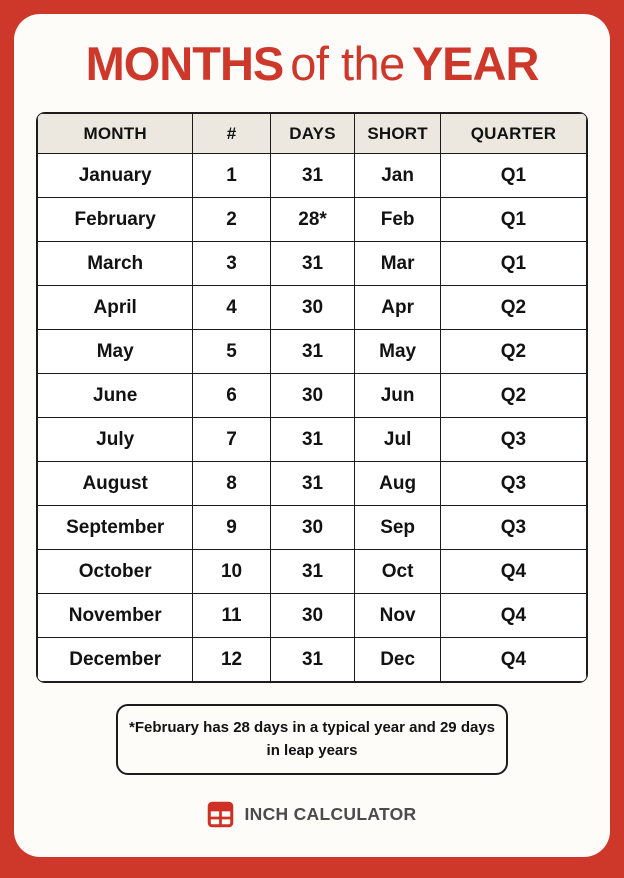  I want to click on table-row: December 12 31 Dec Q4, so click(312, 660).